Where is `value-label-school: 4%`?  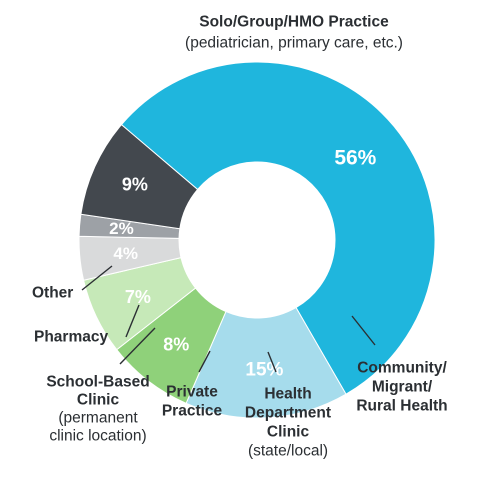
value-label-school: 4% is located at coordinates (125, 253).